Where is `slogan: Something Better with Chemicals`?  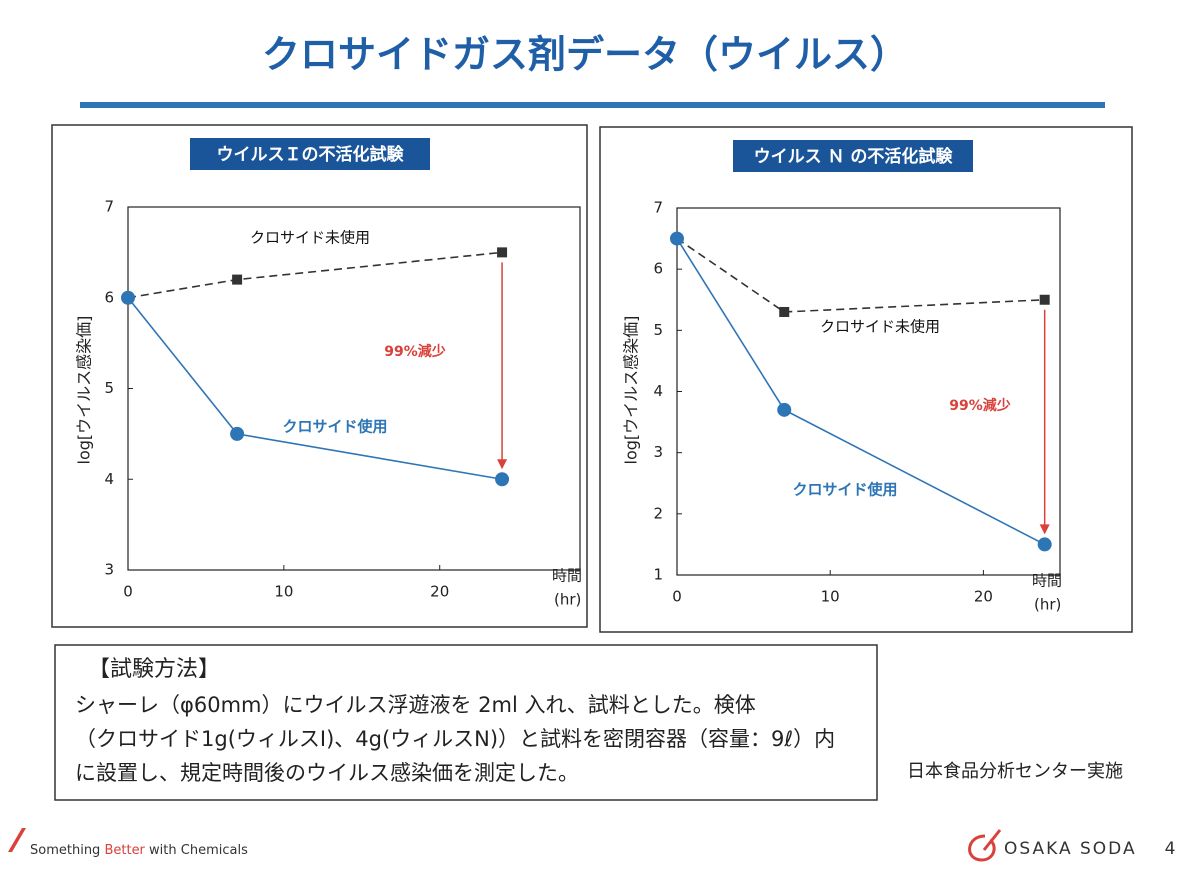
slogan: Something Better with Chemicals is located at coordinates (139, 850).